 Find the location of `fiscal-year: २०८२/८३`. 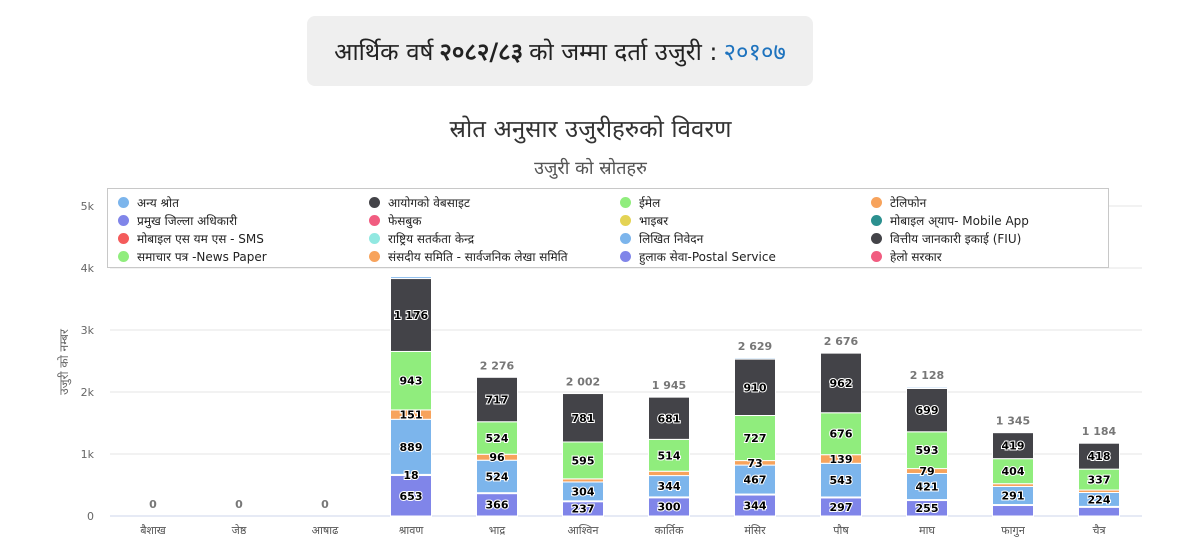

fiscal-year: २०८२/८३ is located at coordinates (481, 51).